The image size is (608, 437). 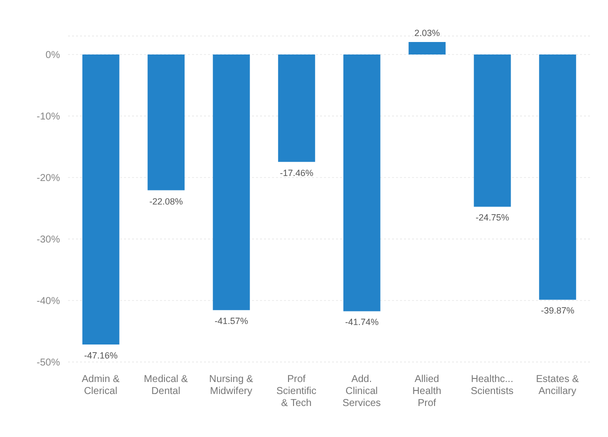 What do you see at coordinates (53, 56) in the screenshot?
I see `y-tick-label: 0%` at bounding box center [53, 56].